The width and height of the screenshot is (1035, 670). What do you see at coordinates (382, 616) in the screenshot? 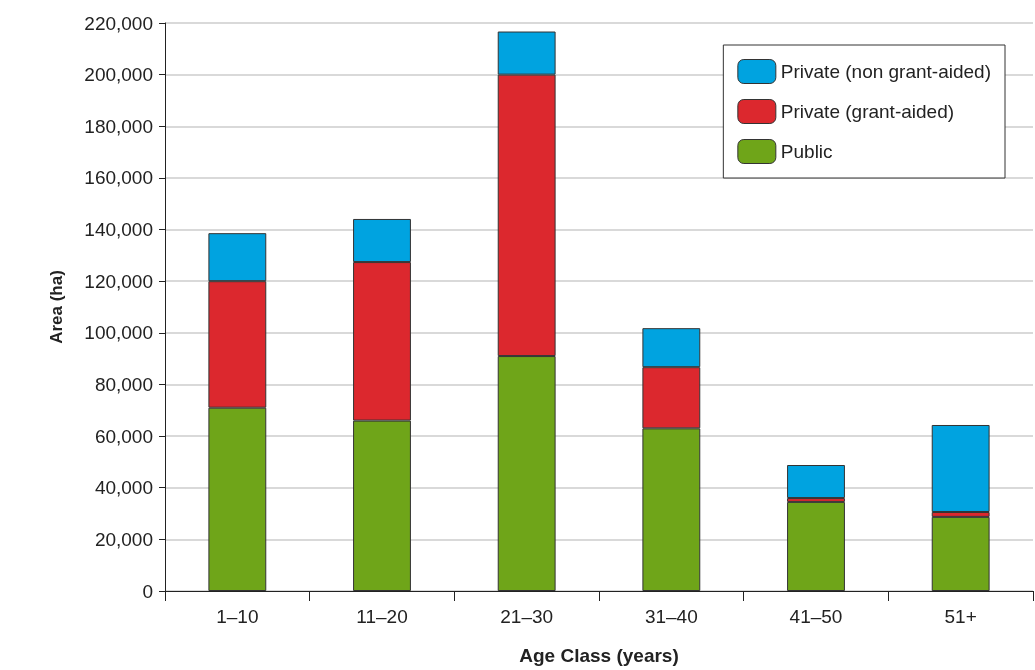
I see `x-tick-label: 11–20` at bounding box center [382, 616].